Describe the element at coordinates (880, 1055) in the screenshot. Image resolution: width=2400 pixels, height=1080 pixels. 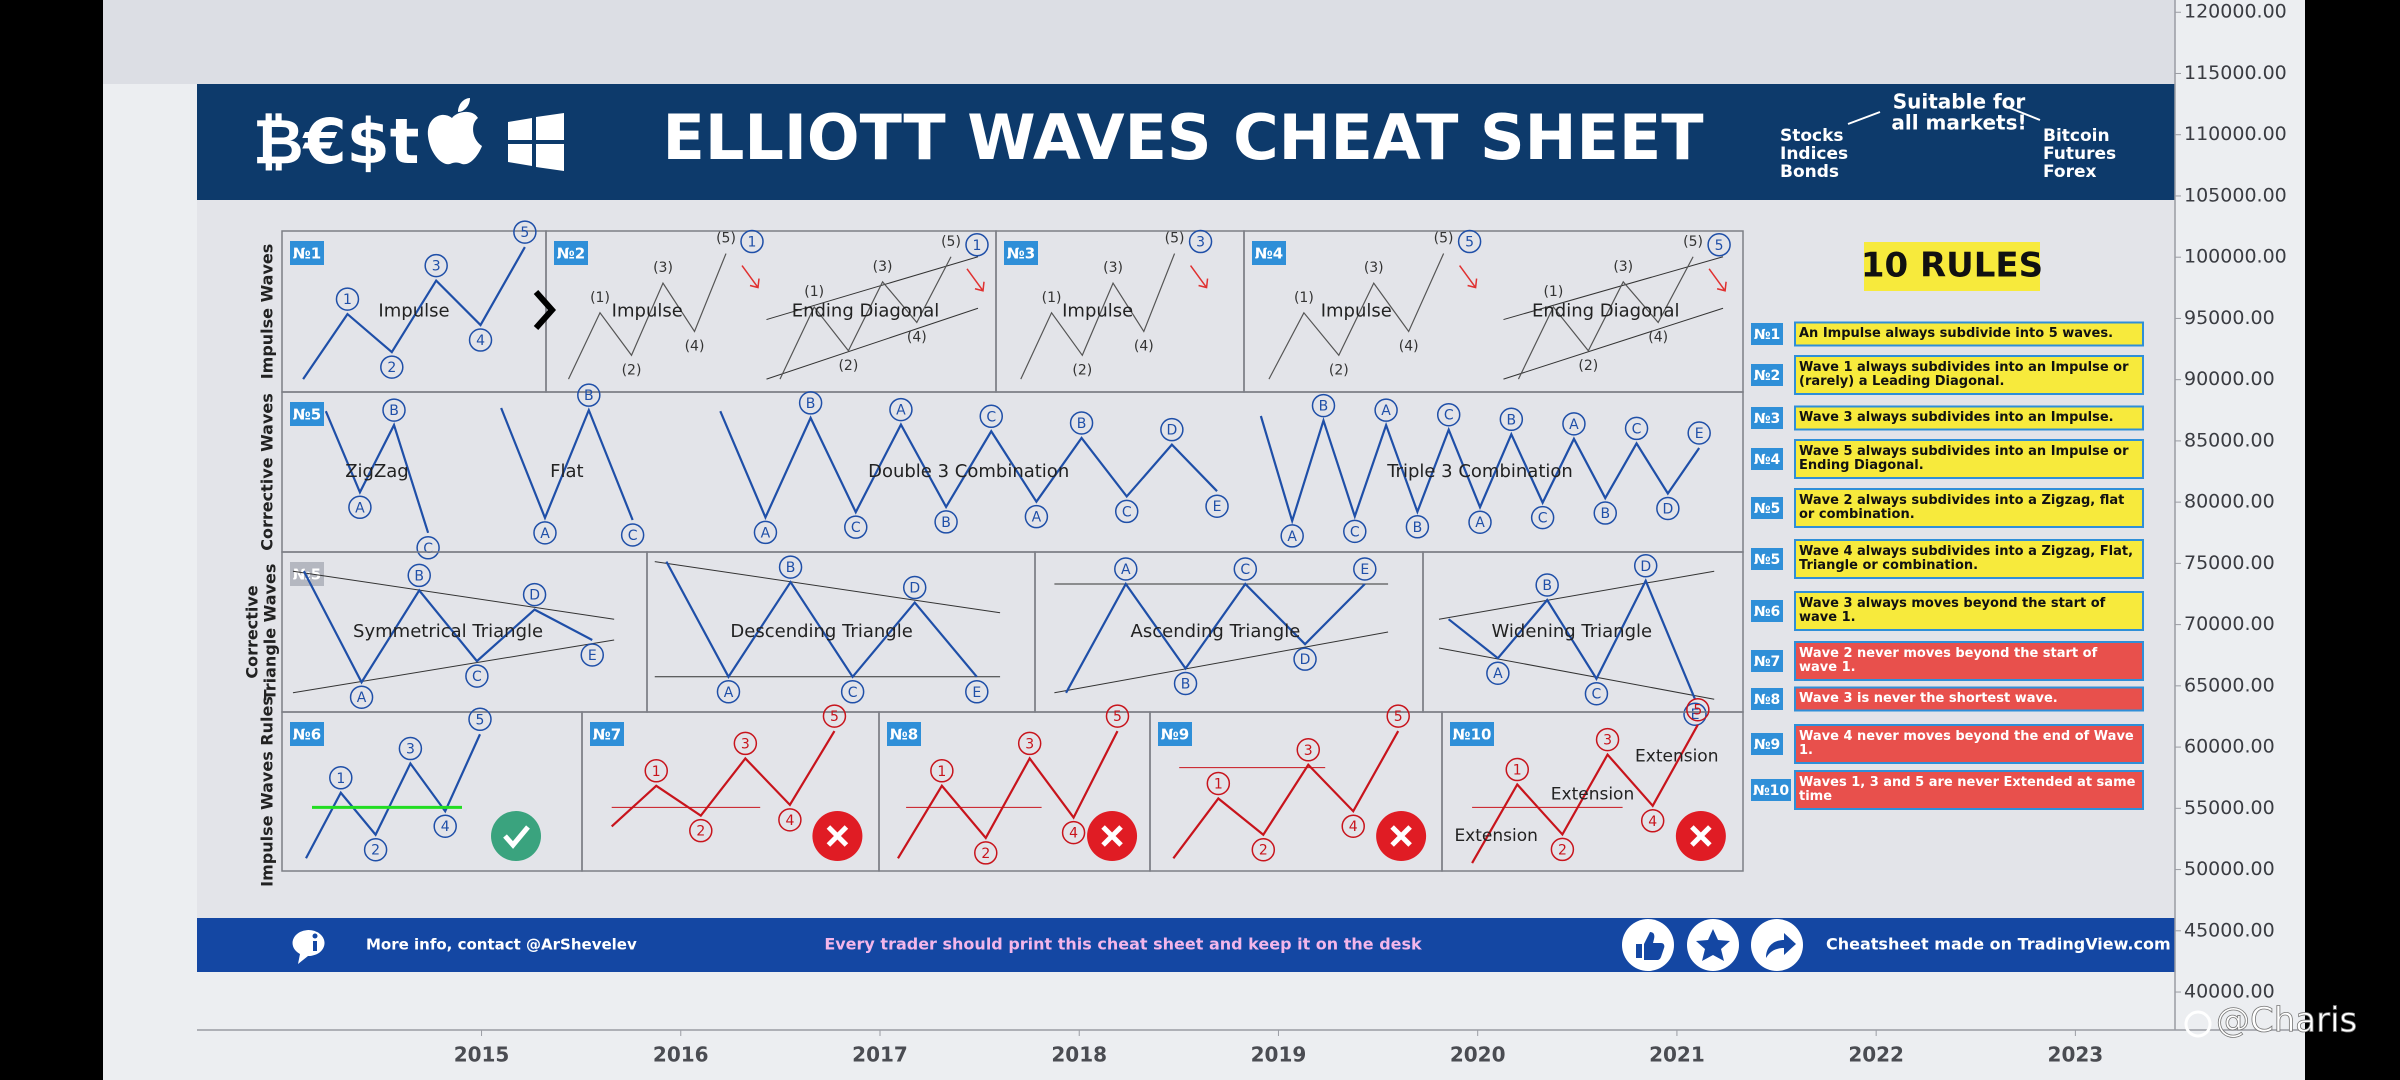
I see `time-tick-label: 2017` at that location.